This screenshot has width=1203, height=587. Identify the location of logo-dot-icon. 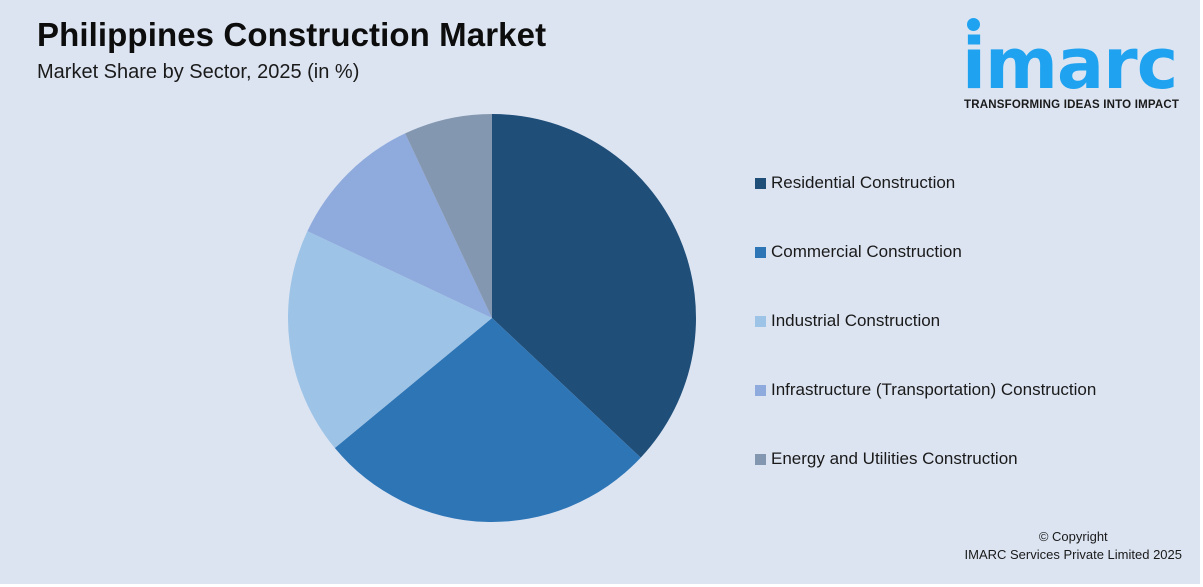
(973, 24).